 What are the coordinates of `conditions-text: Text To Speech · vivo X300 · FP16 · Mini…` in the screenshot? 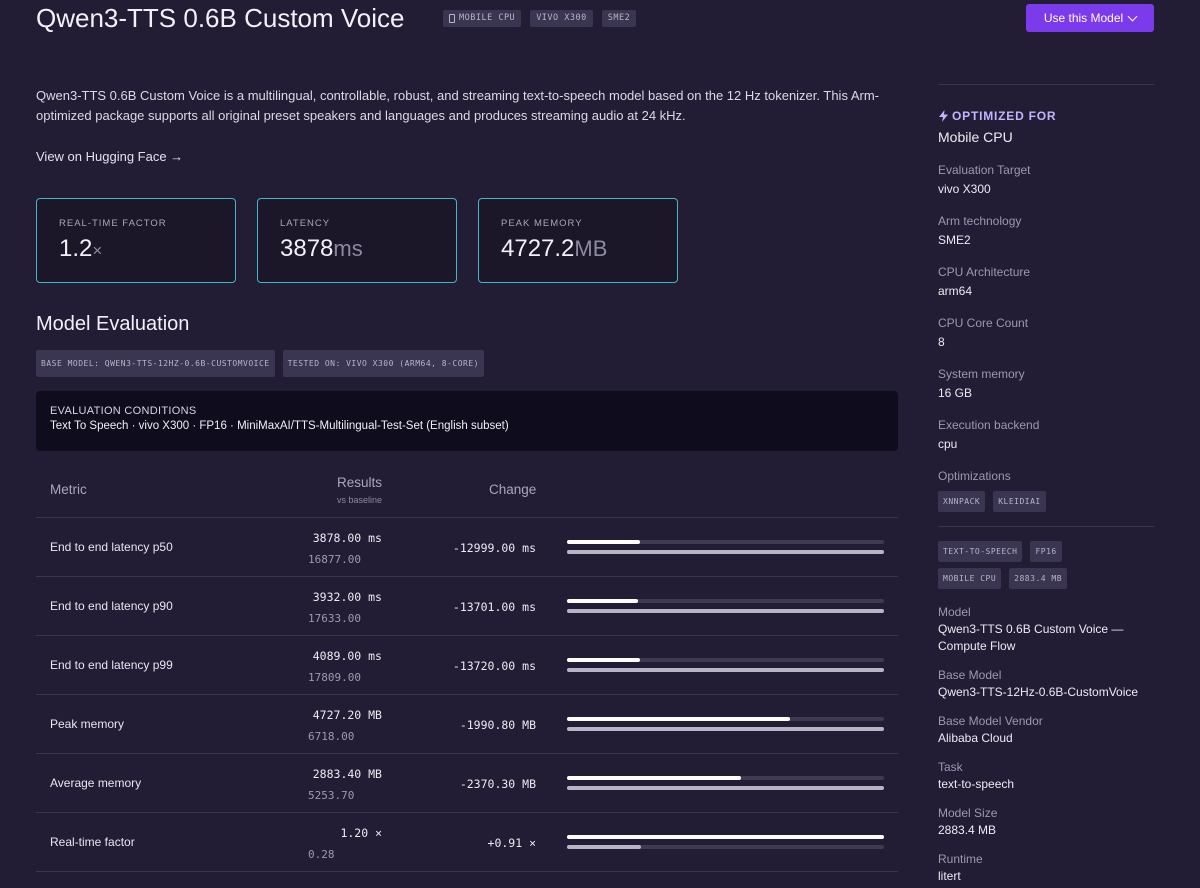 It's located at (279, 426).